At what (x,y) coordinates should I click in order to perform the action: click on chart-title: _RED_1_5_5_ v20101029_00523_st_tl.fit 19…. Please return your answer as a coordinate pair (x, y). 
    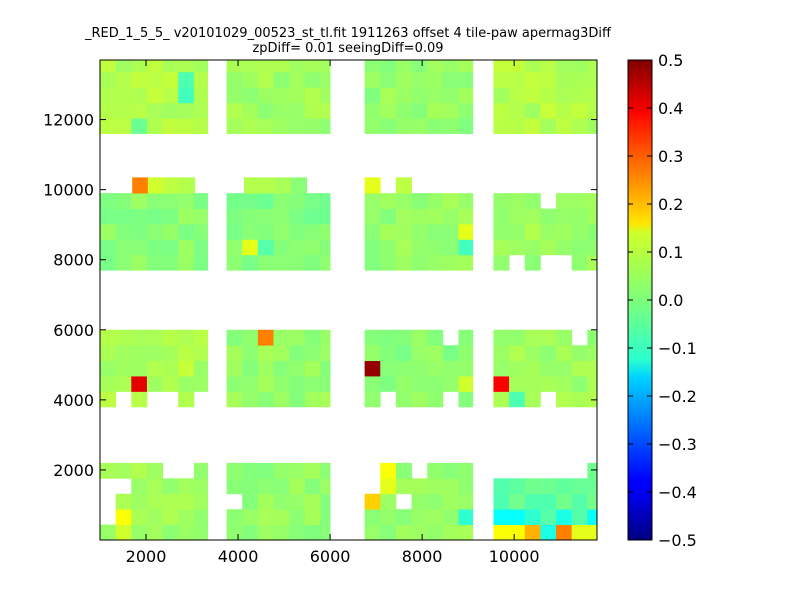
    Looking at the image, I should click on (348, 33).